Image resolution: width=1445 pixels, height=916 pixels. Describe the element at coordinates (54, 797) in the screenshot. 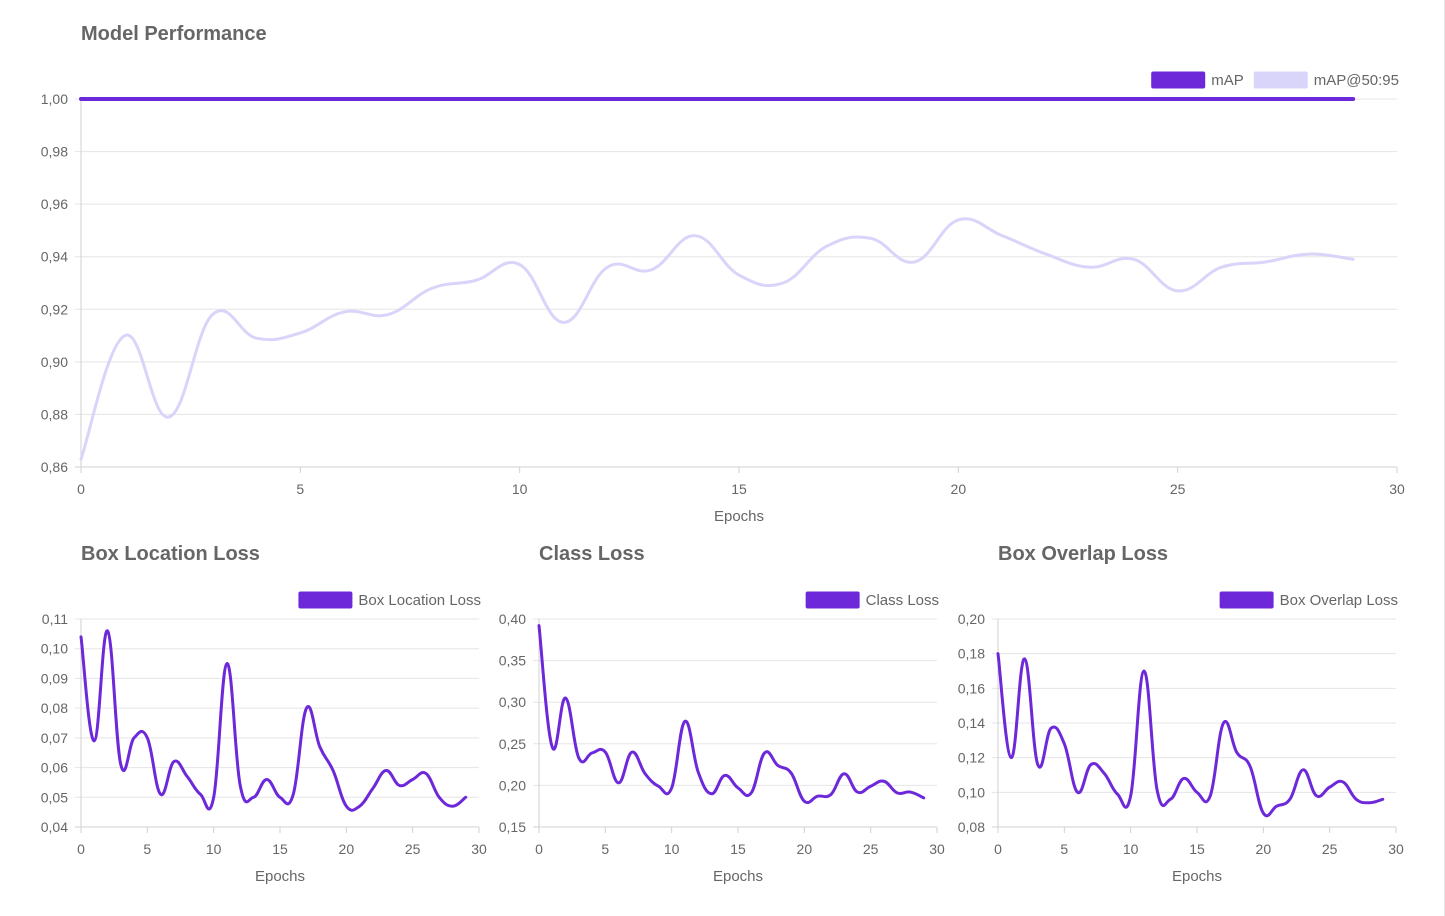

I see `box-location-y-tick-label: 0,05` at that location.